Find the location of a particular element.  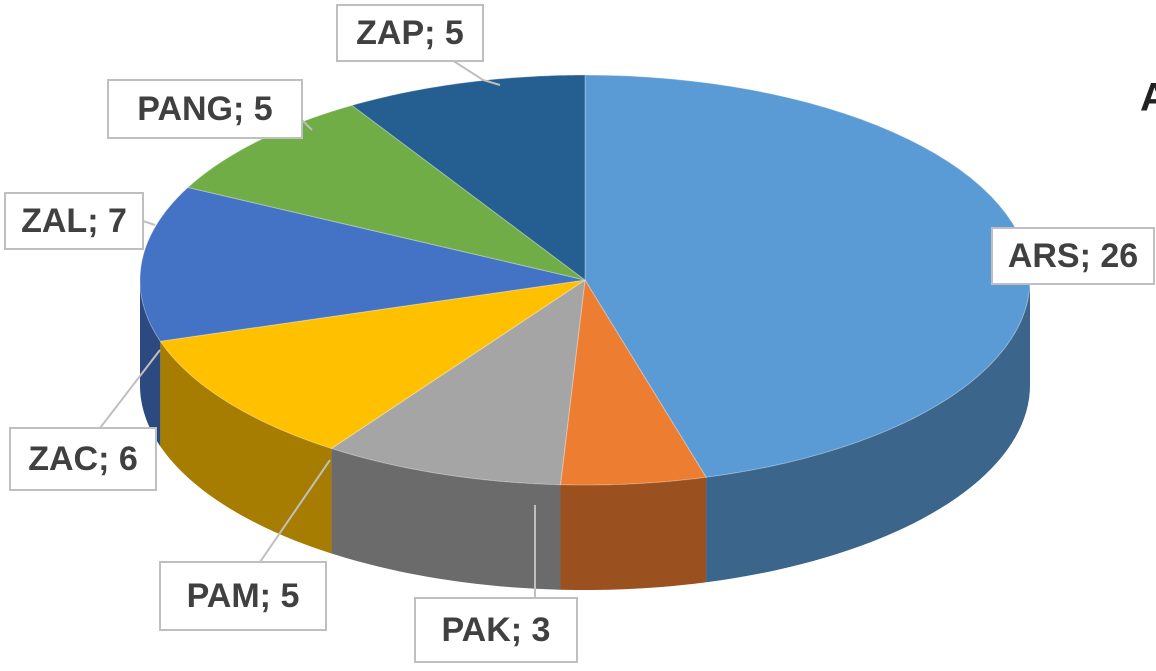

data-label: ARS; 26 is located at coordinates (1073, 256).